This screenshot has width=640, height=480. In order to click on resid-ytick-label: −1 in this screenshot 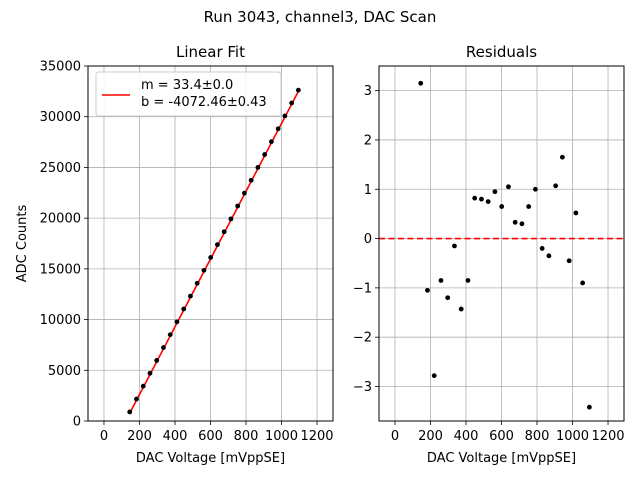, I will do `click(362, 288)`.